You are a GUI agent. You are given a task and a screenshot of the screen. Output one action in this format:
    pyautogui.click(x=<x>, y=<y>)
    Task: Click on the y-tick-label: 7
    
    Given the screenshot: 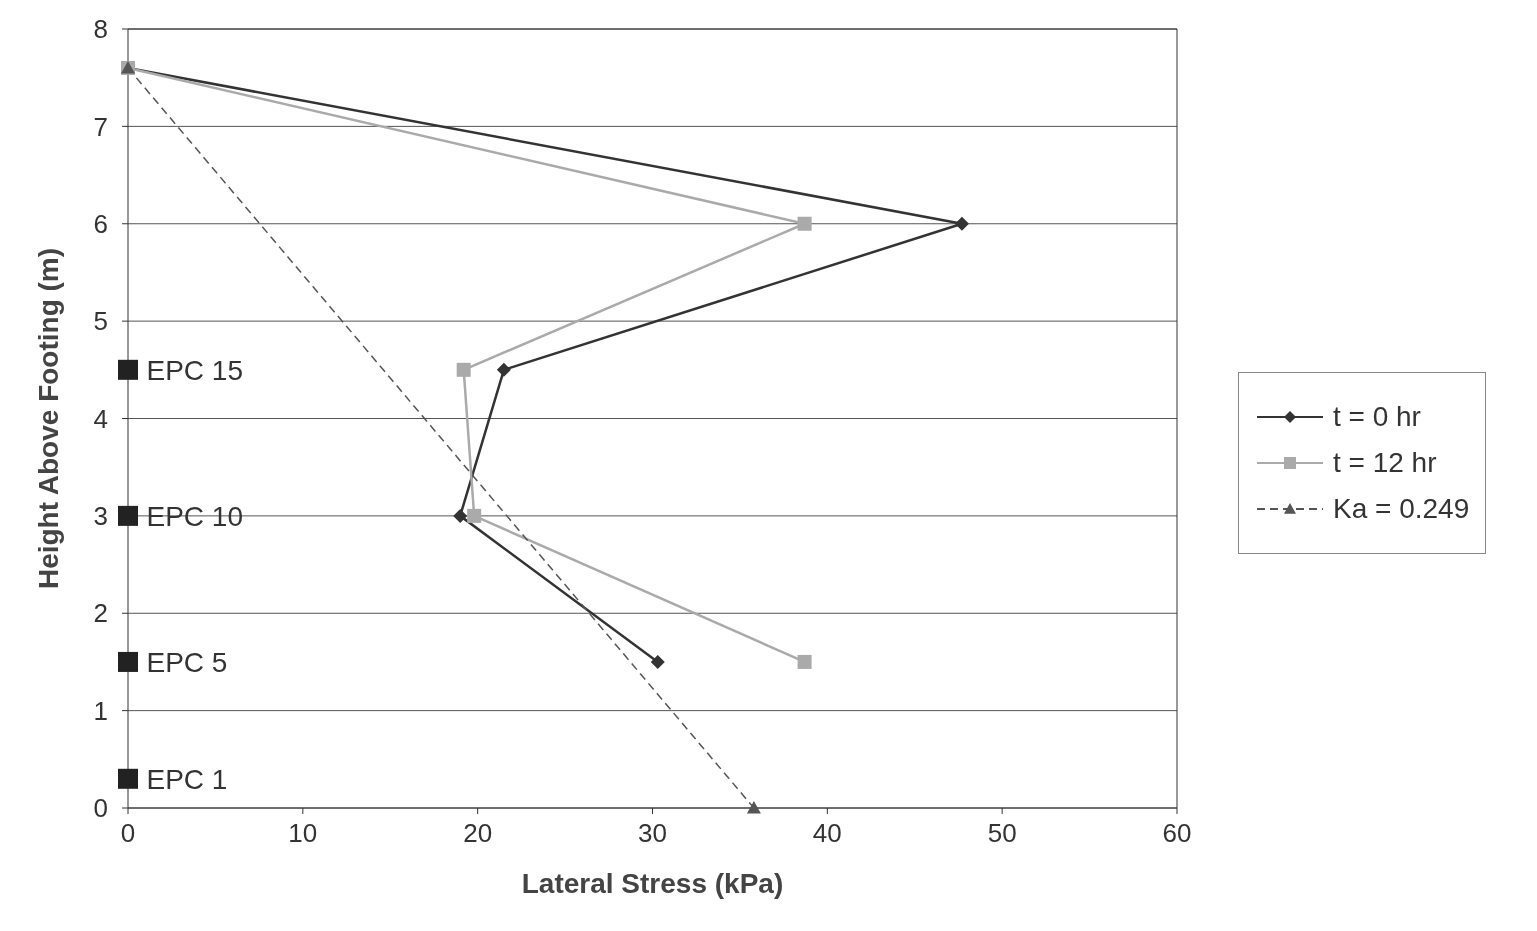 What is the action you would take?
    pyautogui.click(x=100, y=126)
    